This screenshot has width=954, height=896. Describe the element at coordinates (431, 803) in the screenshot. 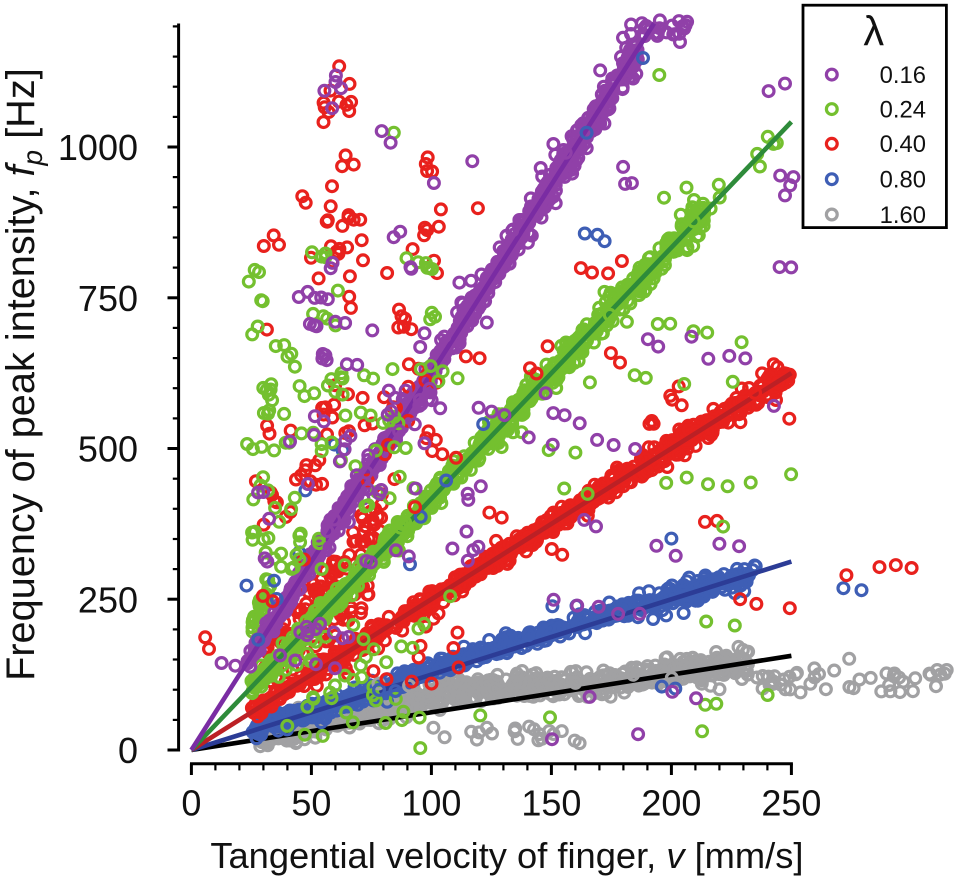

I see `svg-text: 100` at that location.